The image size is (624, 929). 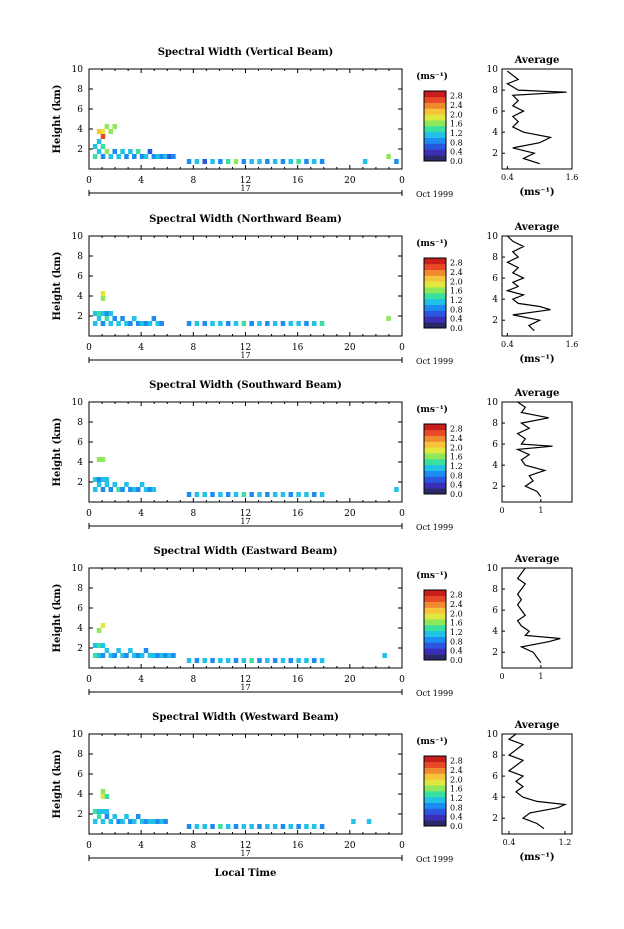 I want to click on profile-y-tick-label: 8, so click(x=495, y=424).